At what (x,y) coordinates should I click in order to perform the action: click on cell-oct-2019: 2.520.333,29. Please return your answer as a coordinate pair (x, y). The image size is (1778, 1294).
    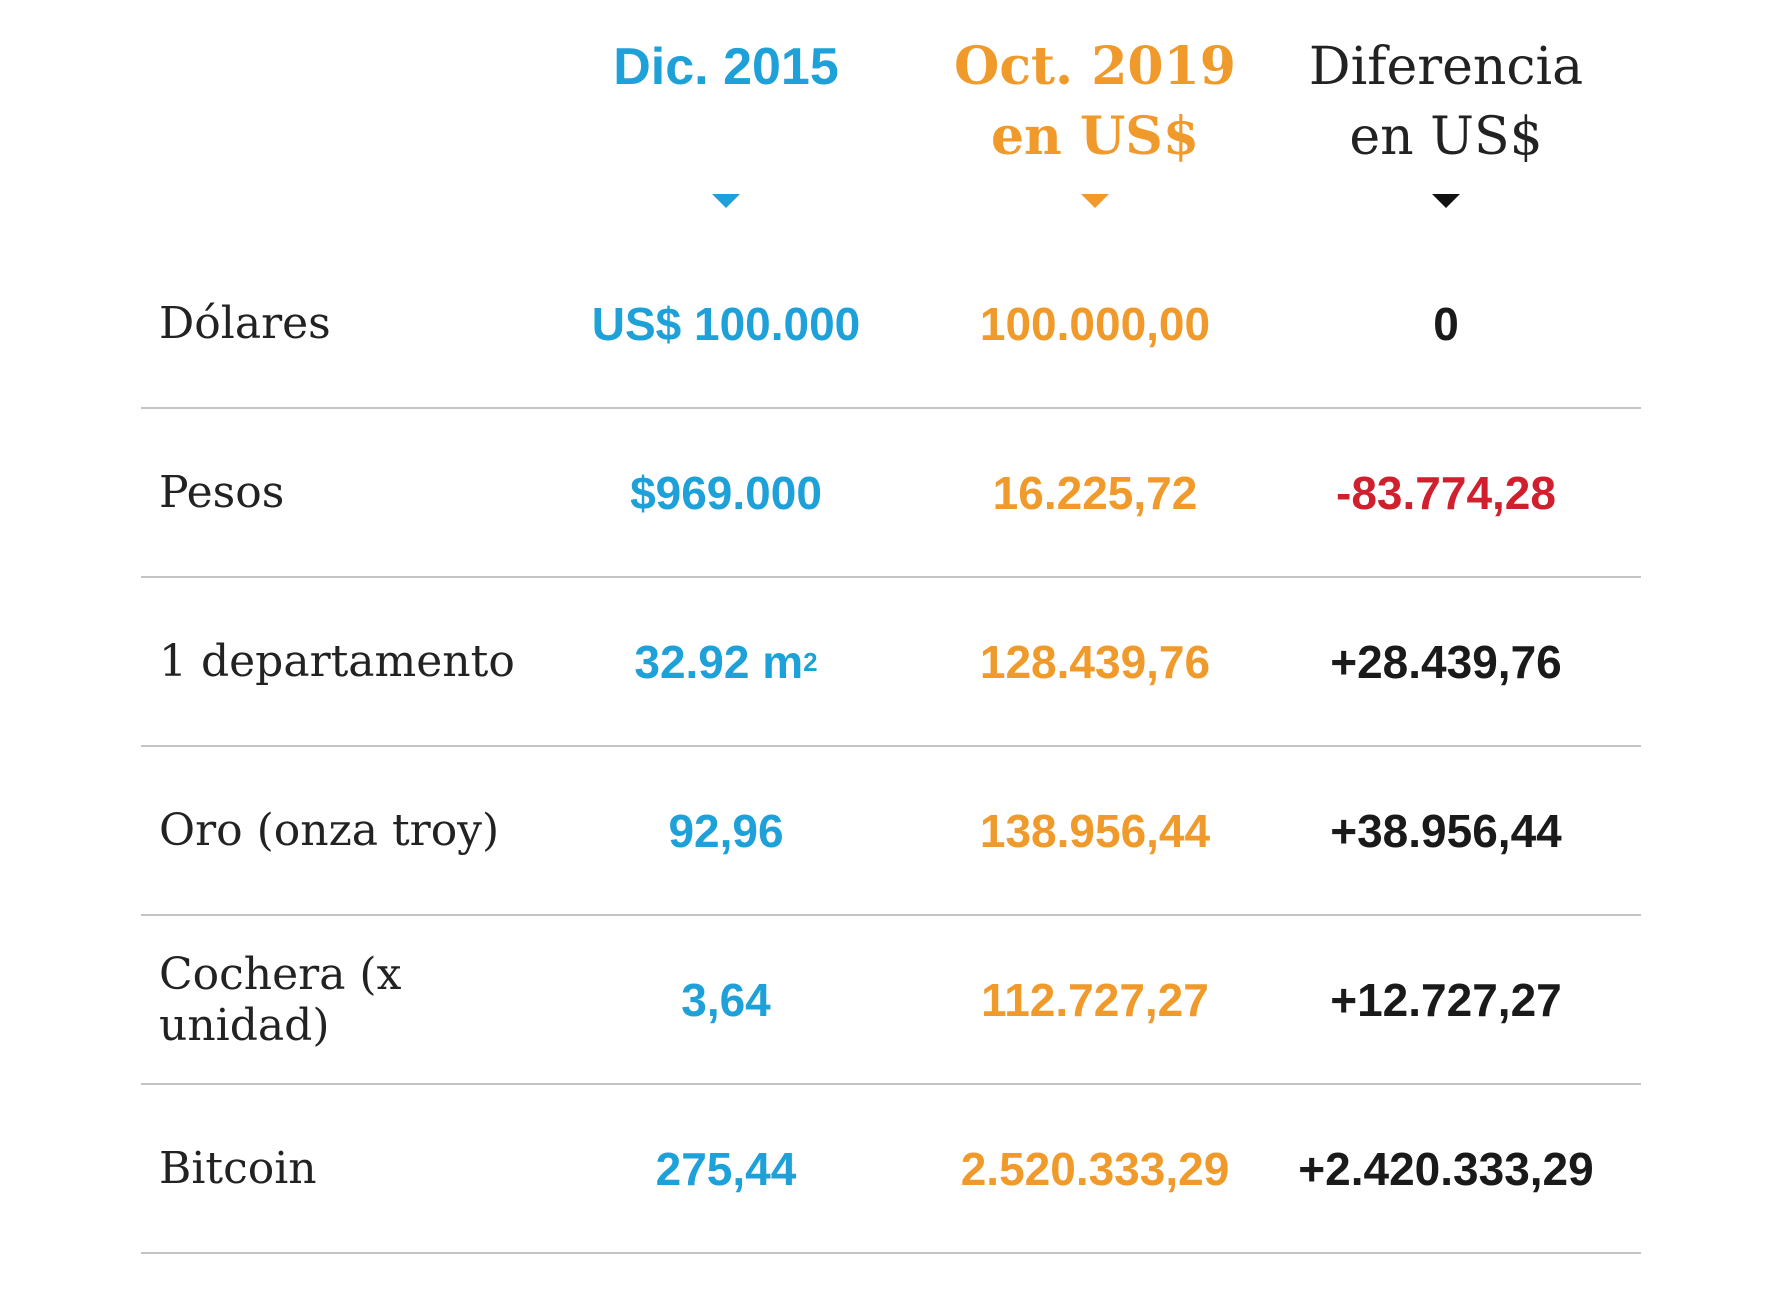
    Looking at the image, I should click on (1095, 1168).